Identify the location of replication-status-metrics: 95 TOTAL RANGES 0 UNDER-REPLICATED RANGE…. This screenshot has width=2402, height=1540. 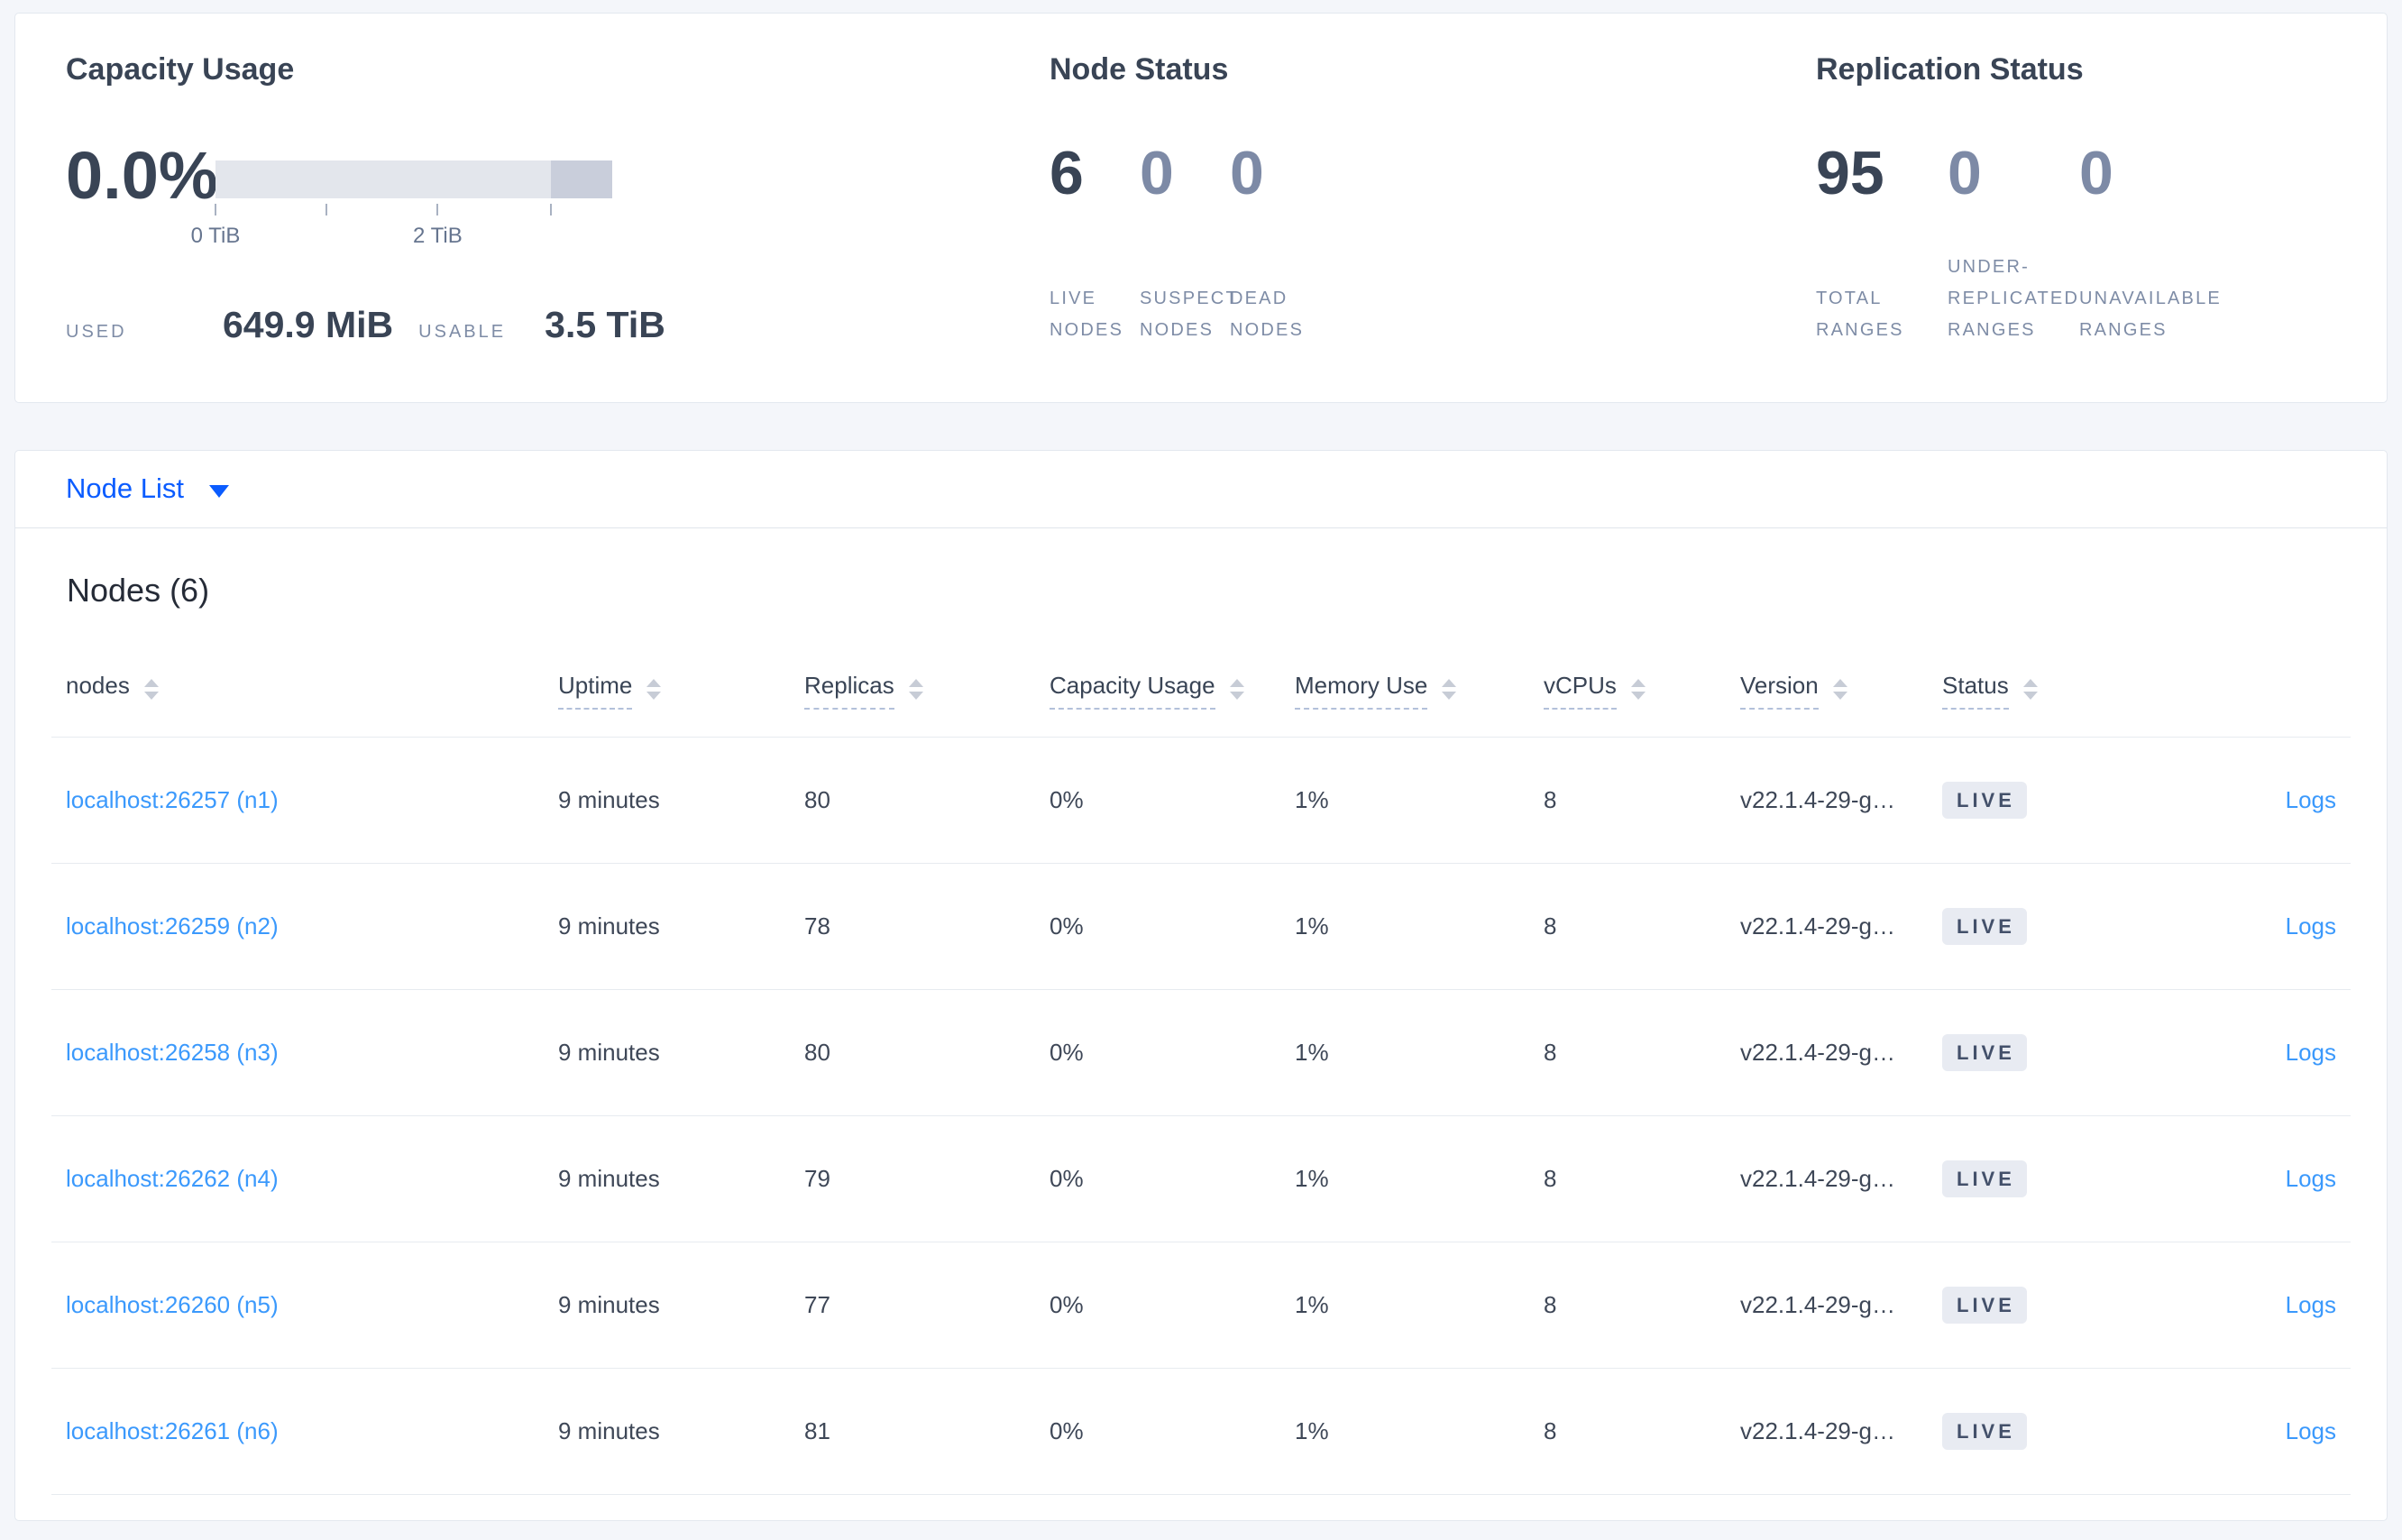
(2076, 242).